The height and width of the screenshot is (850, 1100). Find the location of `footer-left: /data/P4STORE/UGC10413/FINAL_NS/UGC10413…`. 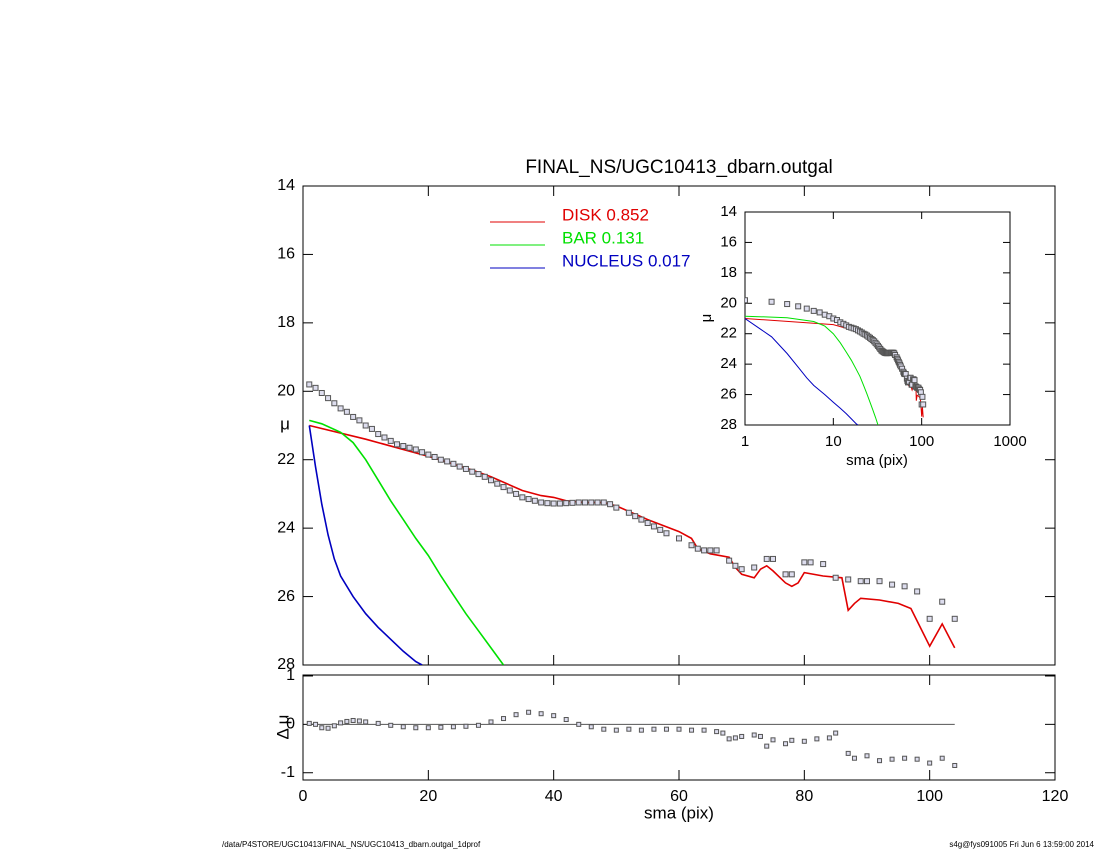

footer-left: /data/P4STORE/UGC10413/FINAL_NS/UGC10413… is located at coordinates (351, 844).